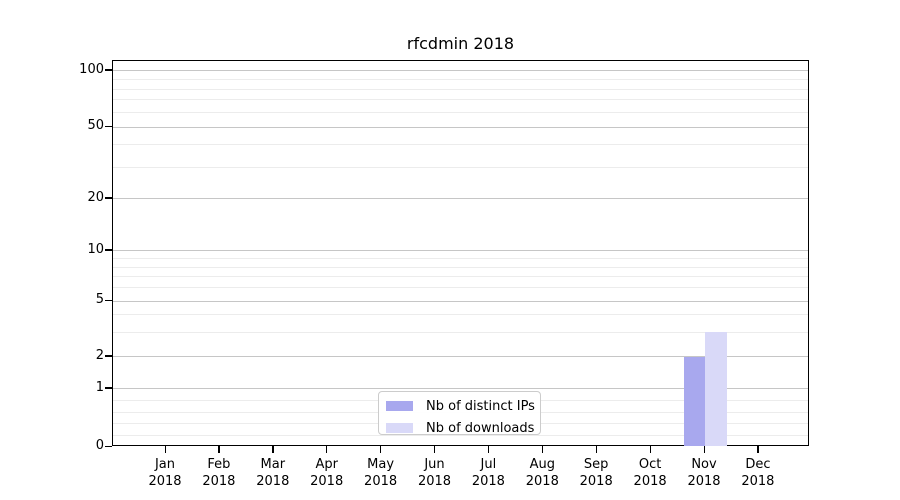 The width and height of the screenshot is (900, 500). What do you see at coordinates (99, 387) in the screenshot?
I see `y-tick-label: 1` at bounding box center [99, 387].